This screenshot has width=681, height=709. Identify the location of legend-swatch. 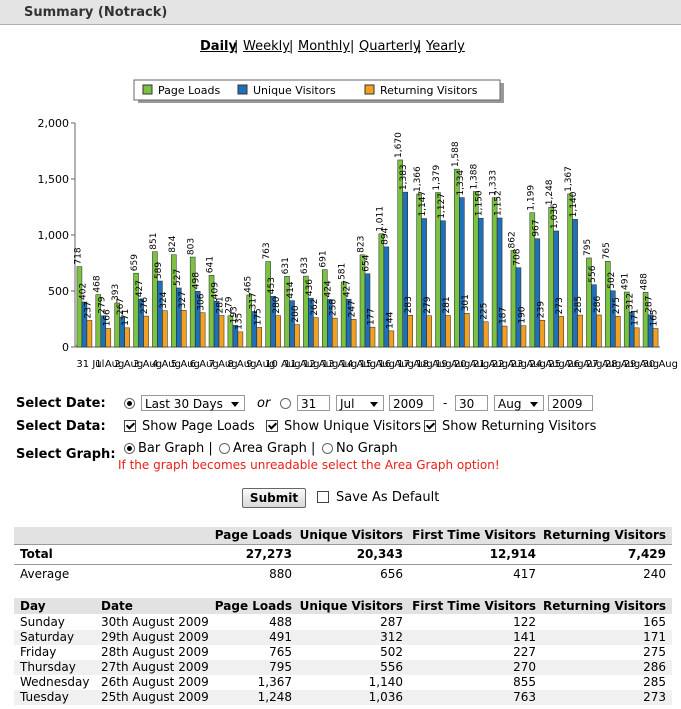
(147, 89).